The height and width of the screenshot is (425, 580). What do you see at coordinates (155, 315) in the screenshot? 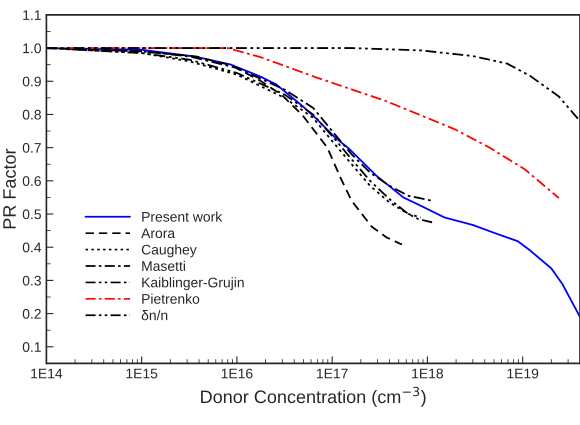
I see `legend-label: δn/n` at bounding box center [155, 315].